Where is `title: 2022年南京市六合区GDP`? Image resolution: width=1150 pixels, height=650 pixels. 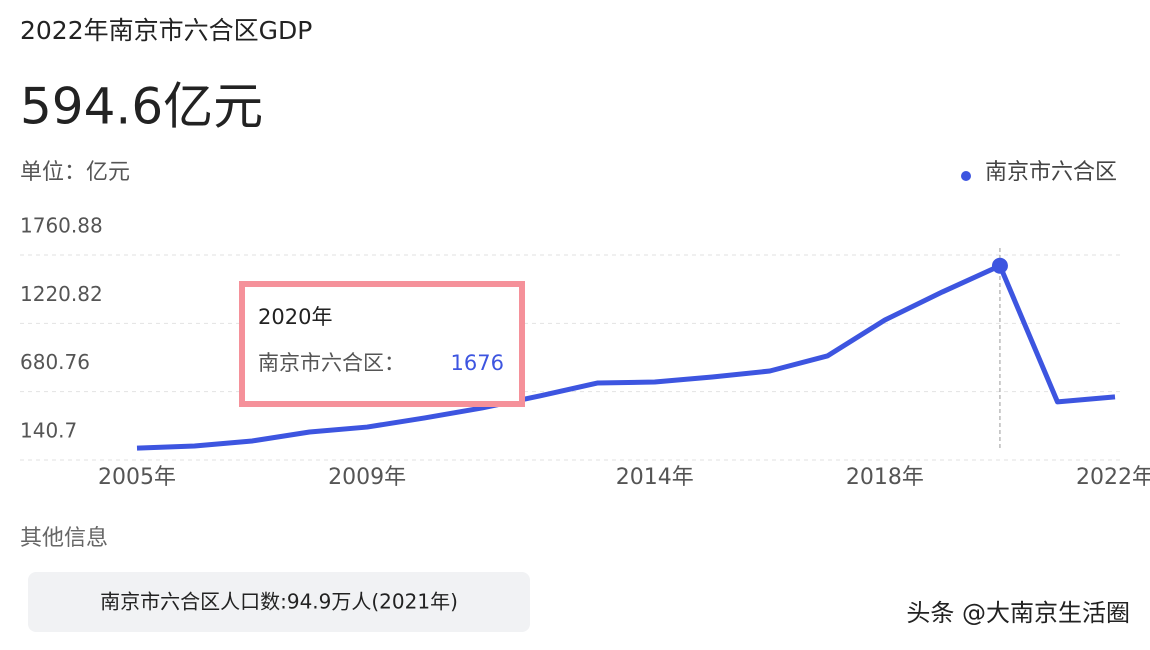 title: 2022年南京市六合区GDP is located at coordinates (166, 30).